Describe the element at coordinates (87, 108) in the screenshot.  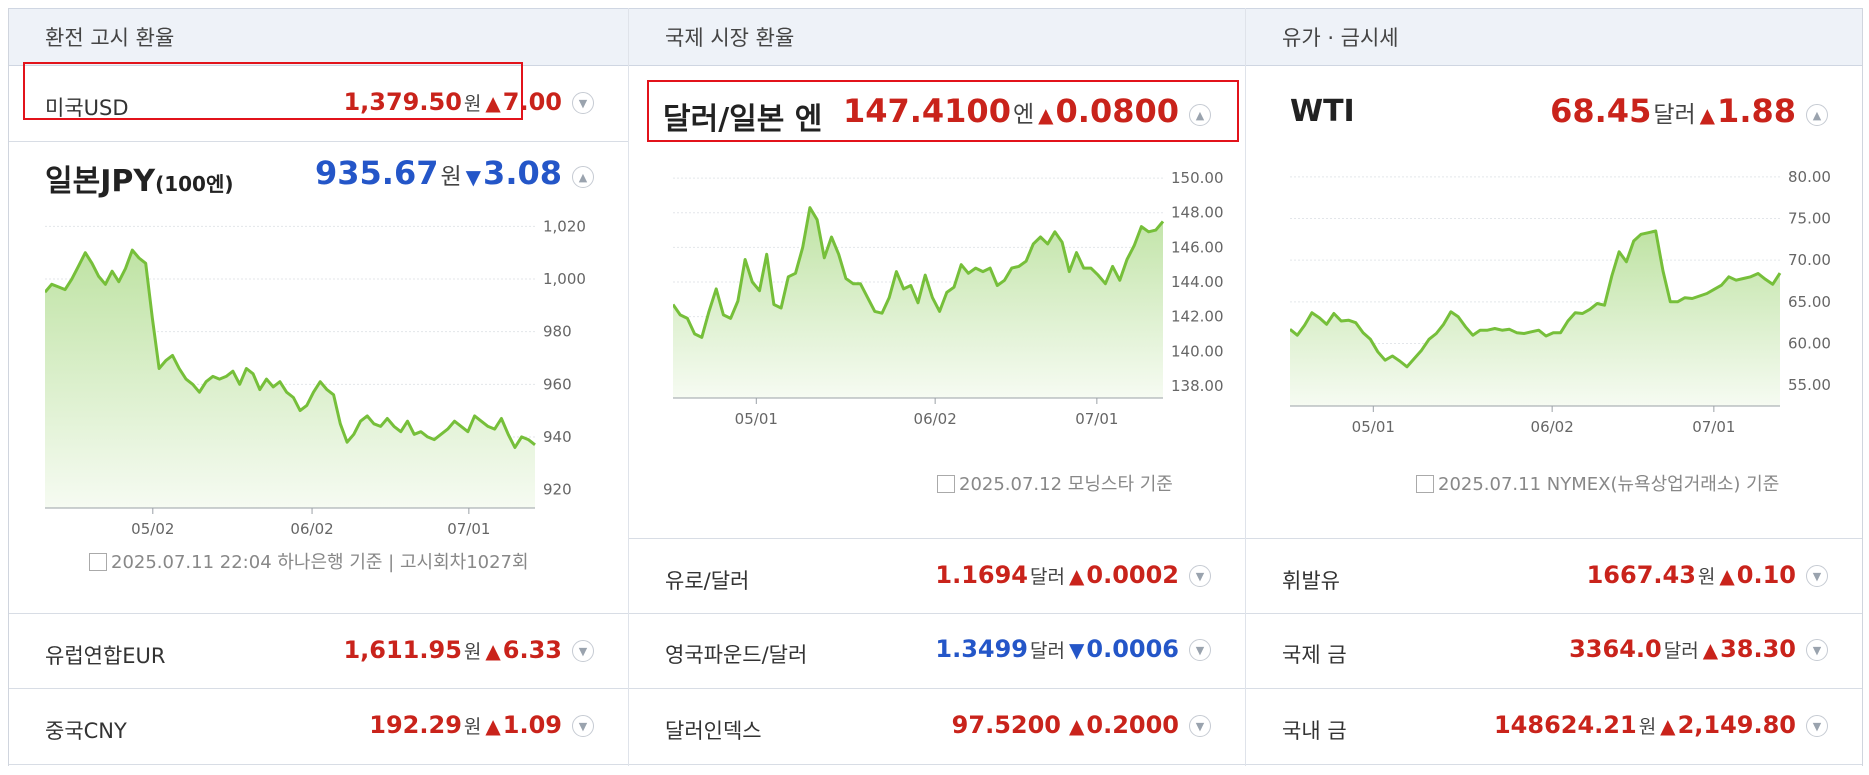
I see `currency-name: 미국USD` at that location.